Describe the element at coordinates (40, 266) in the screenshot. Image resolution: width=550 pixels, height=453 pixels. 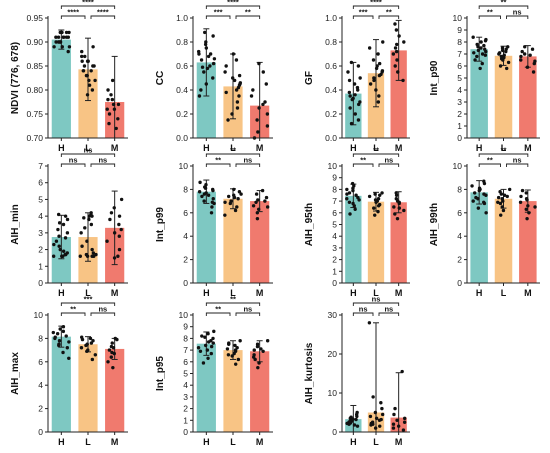
I see `y-tick-label: 1` at that location.